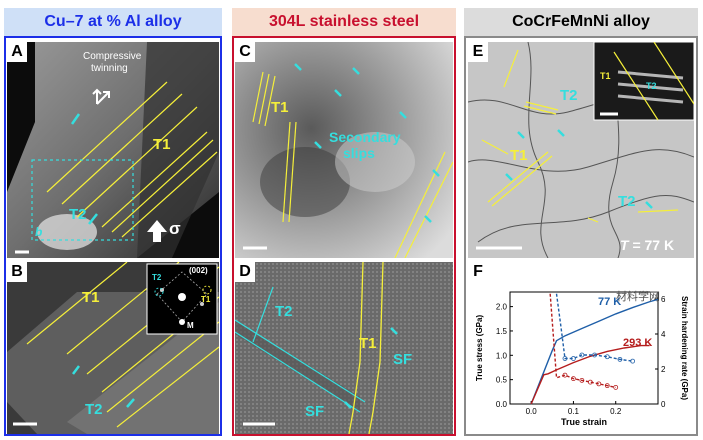  I want to click on column-header-cocrfemnni: CoCrFeMnNi alloy, so click(581, 22).